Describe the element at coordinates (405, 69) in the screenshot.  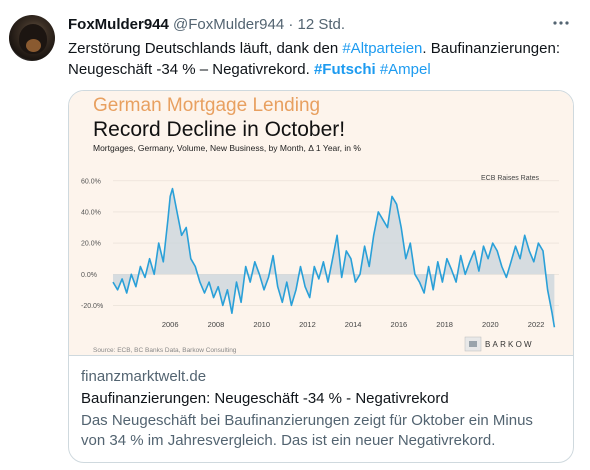
I see `hashtag-link: #Ampel` at that location.